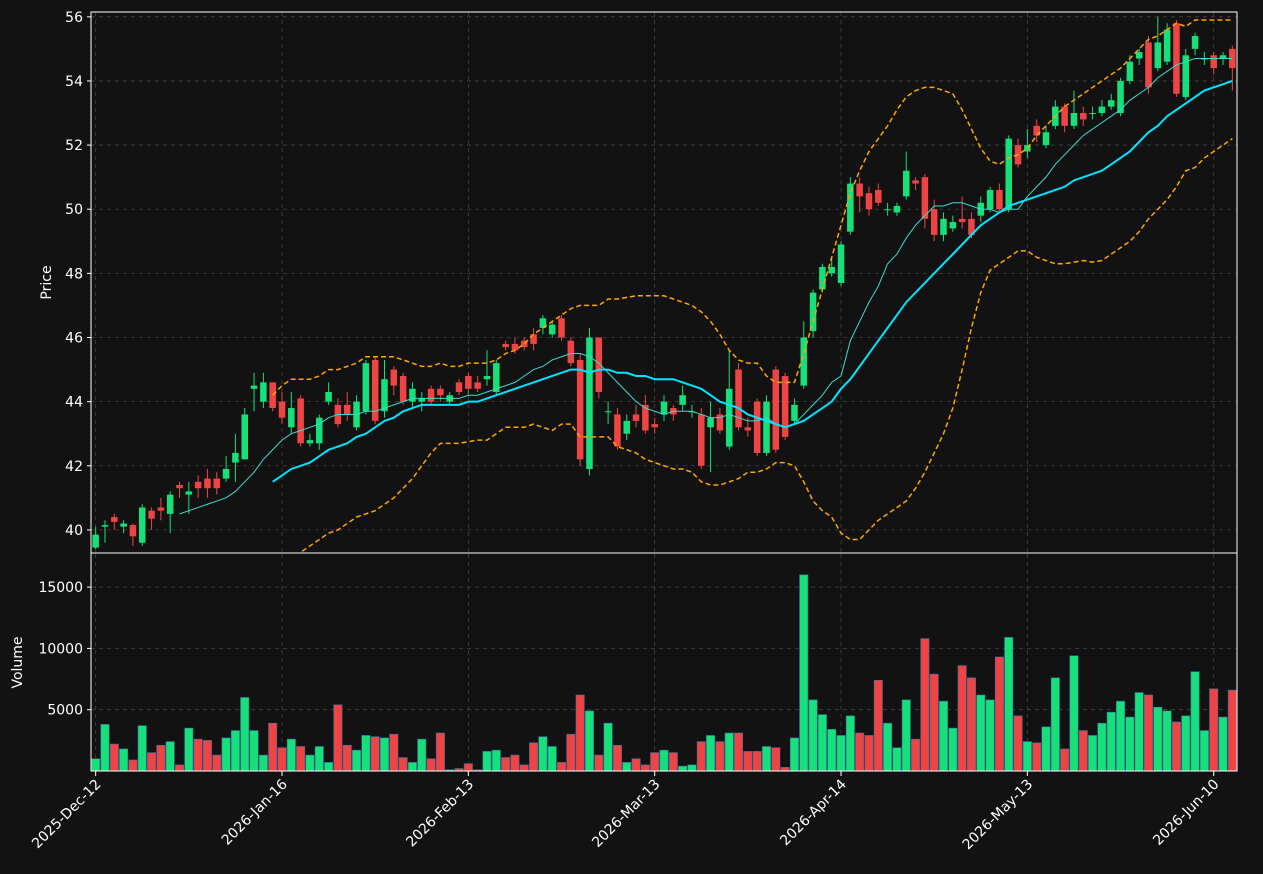 The height and width of the screenshot is (874, 1263). What do you see at coordinates (74, 18) in the screenshot?
I see `y-tick-label: 56` at bounding box center [74, 18].